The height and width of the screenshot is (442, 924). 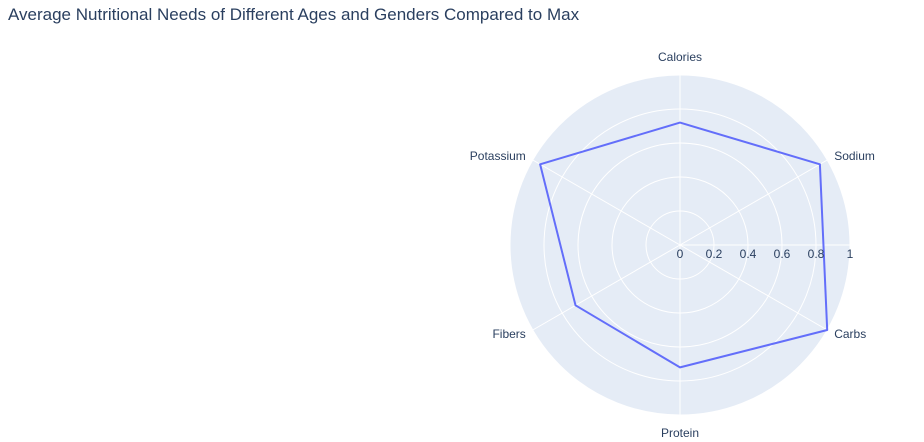 I want to click on radial-tick-label: 0, so click(x=680, y=254).